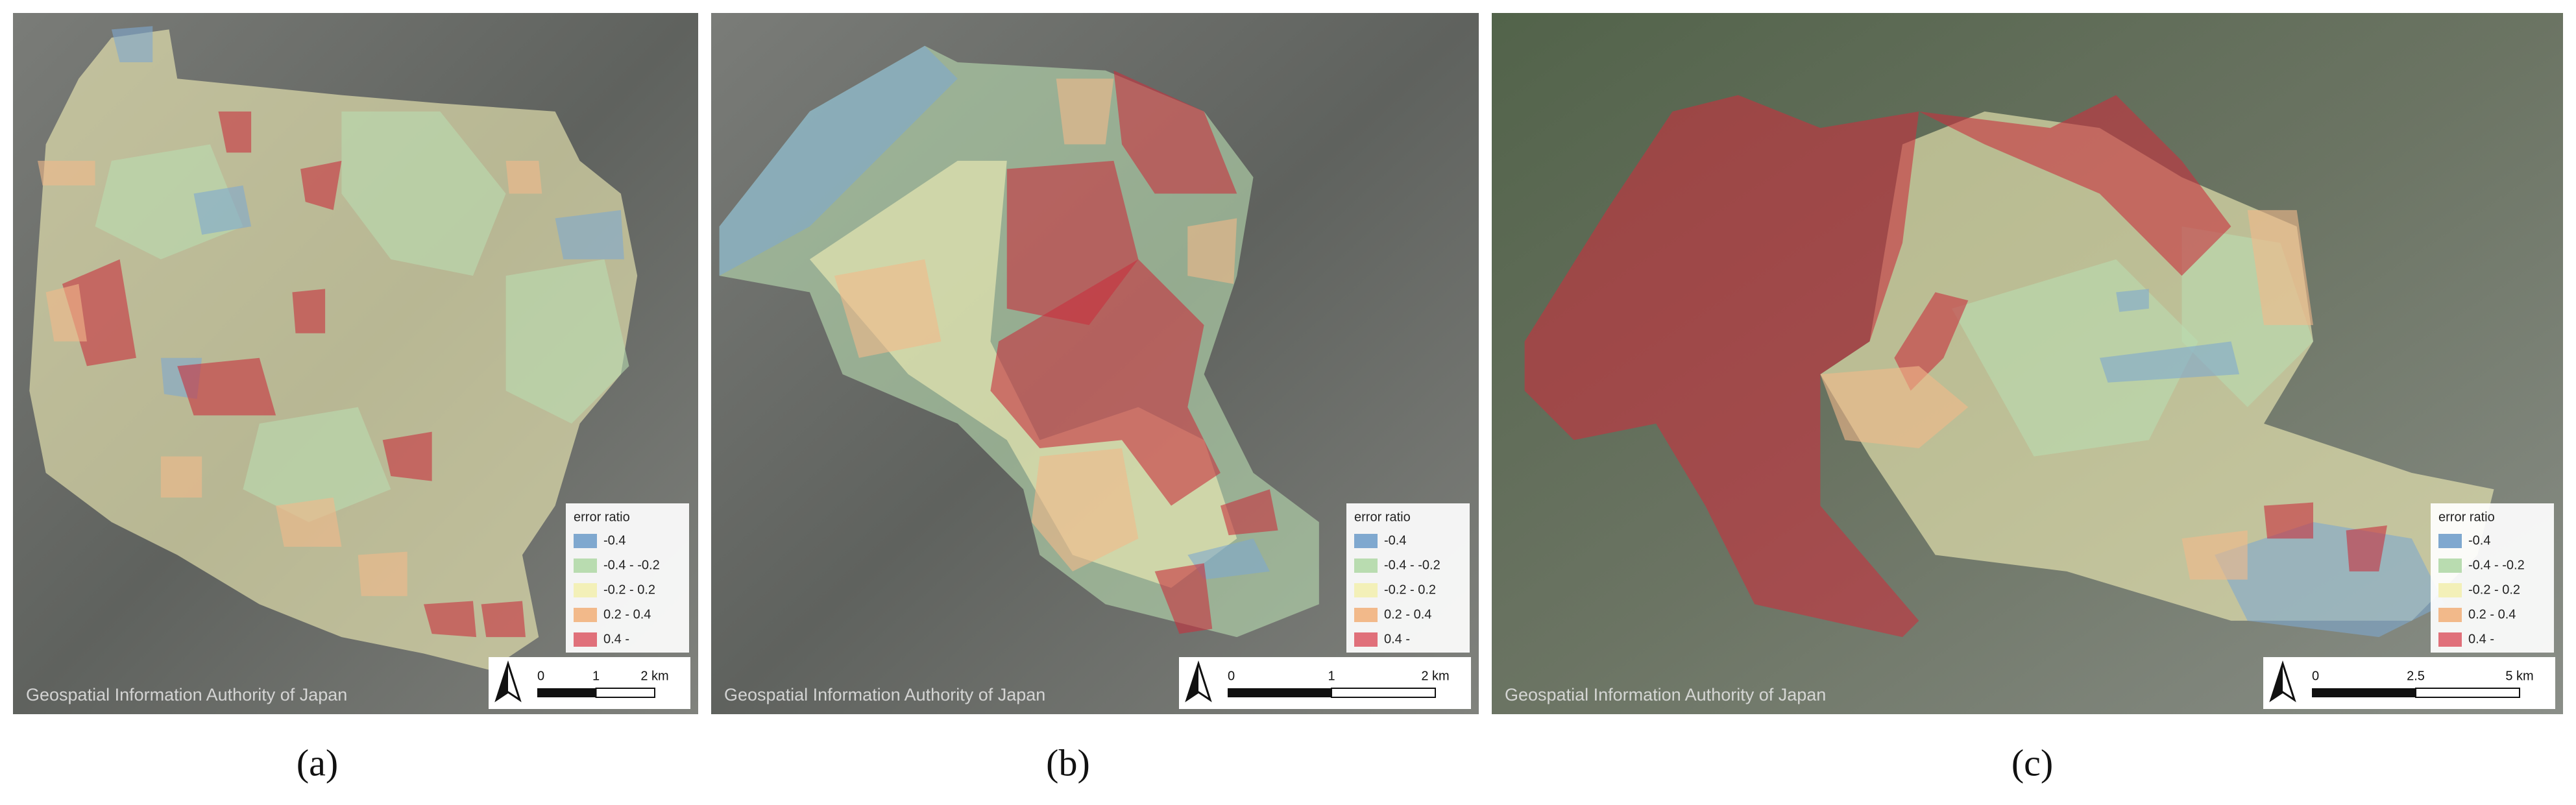 Image resolution: width=2576 pixels, height=805 pixels. Describe the element at coordinates (1068, 763) in the screenshot. I see `panel-label: (b)` at that location.